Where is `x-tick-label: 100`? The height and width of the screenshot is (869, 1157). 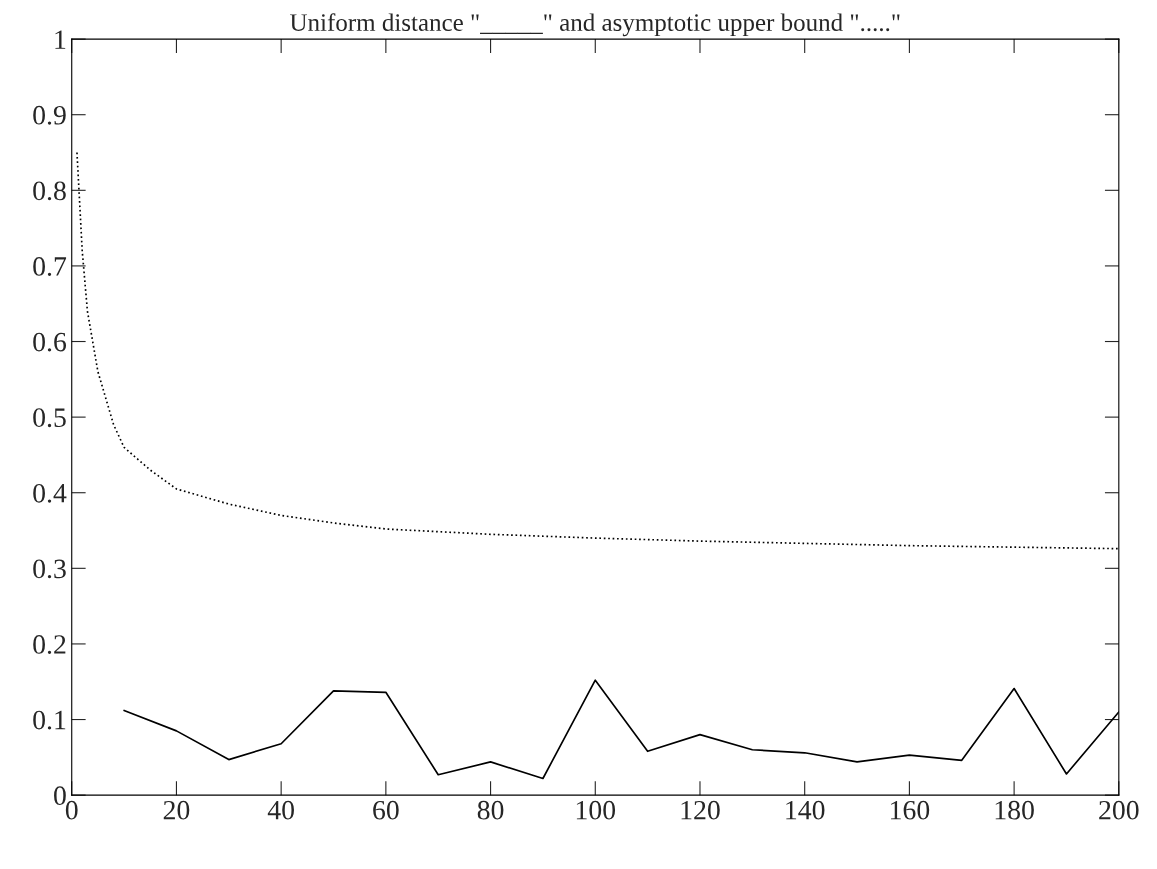
x-tick-label: 100 is located at coordinates (596, 810).